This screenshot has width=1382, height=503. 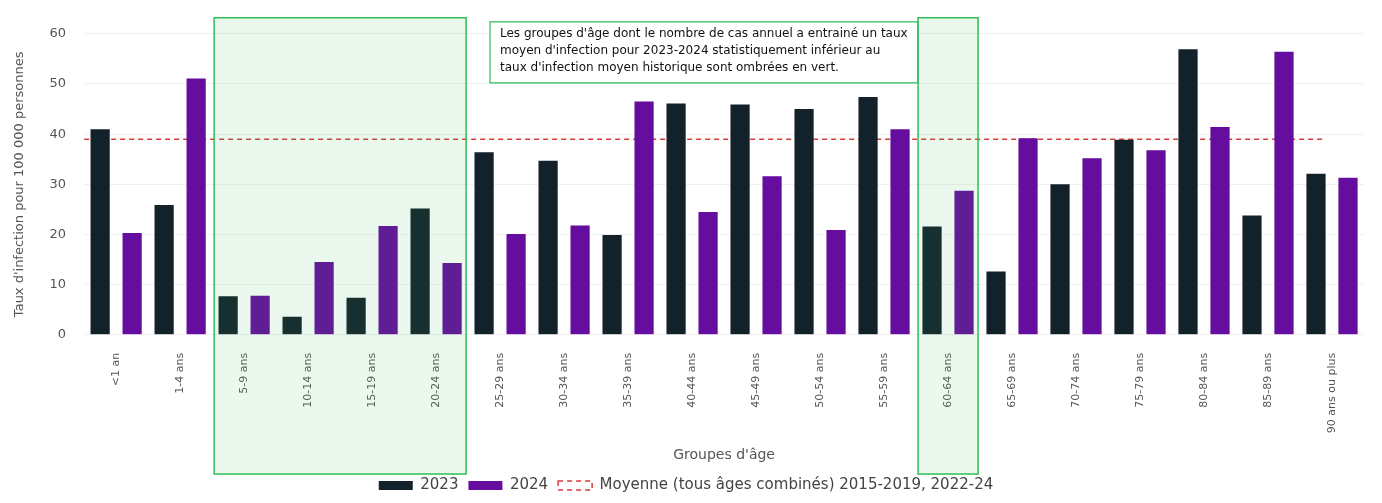 What do you see at coordinates (243, 373) in the screenshot?
I see `x-tick-label: 5-9 ans` at bounding box center [243, 373].